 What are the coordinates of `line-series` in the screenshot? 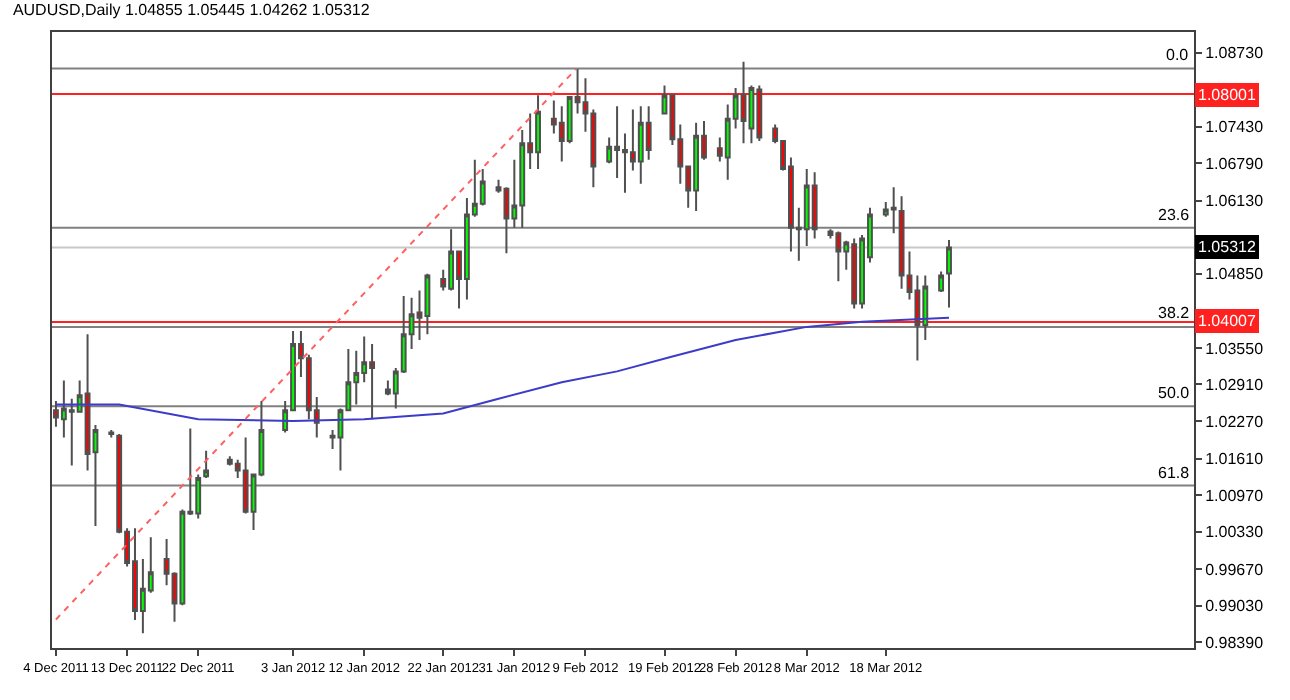 It's located at (502, 369).